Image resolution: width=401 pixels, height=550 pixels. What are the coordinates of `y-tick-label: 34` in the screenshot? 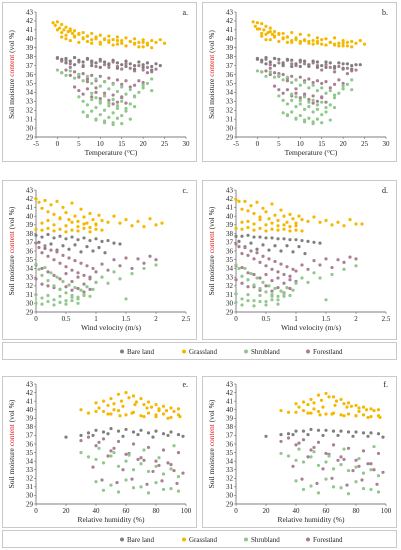 It's located at (230, 269).